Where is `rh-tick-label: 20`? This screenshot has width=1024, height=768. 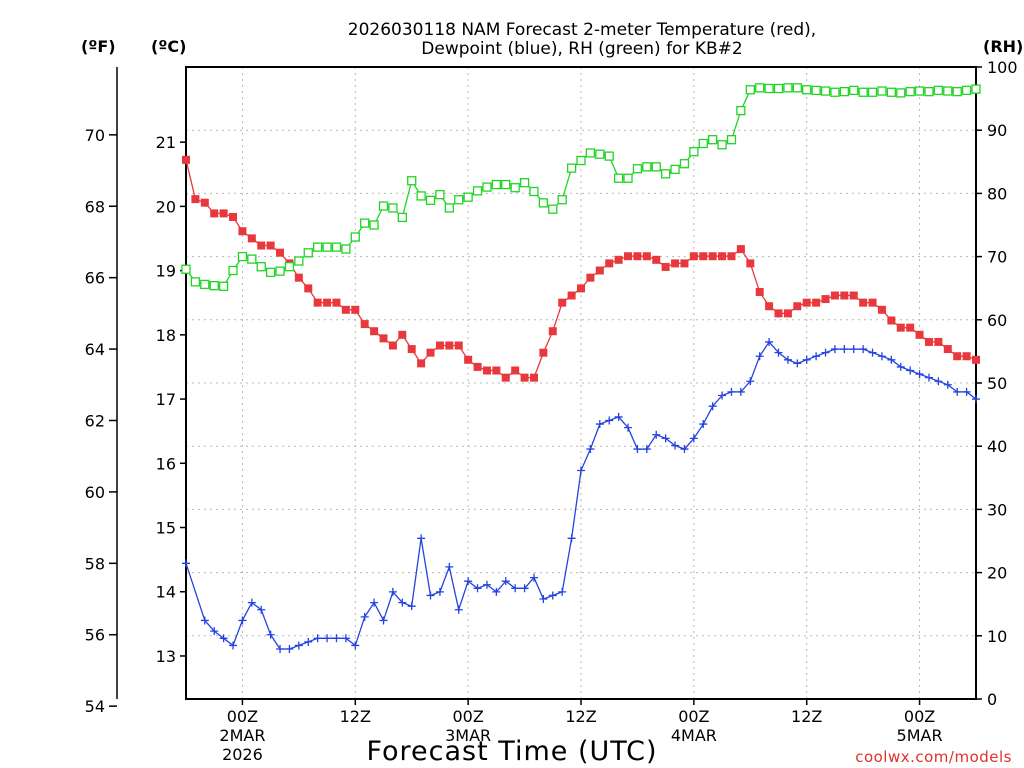 rh-tick-label: 20 is located at coordinates (997, 573).